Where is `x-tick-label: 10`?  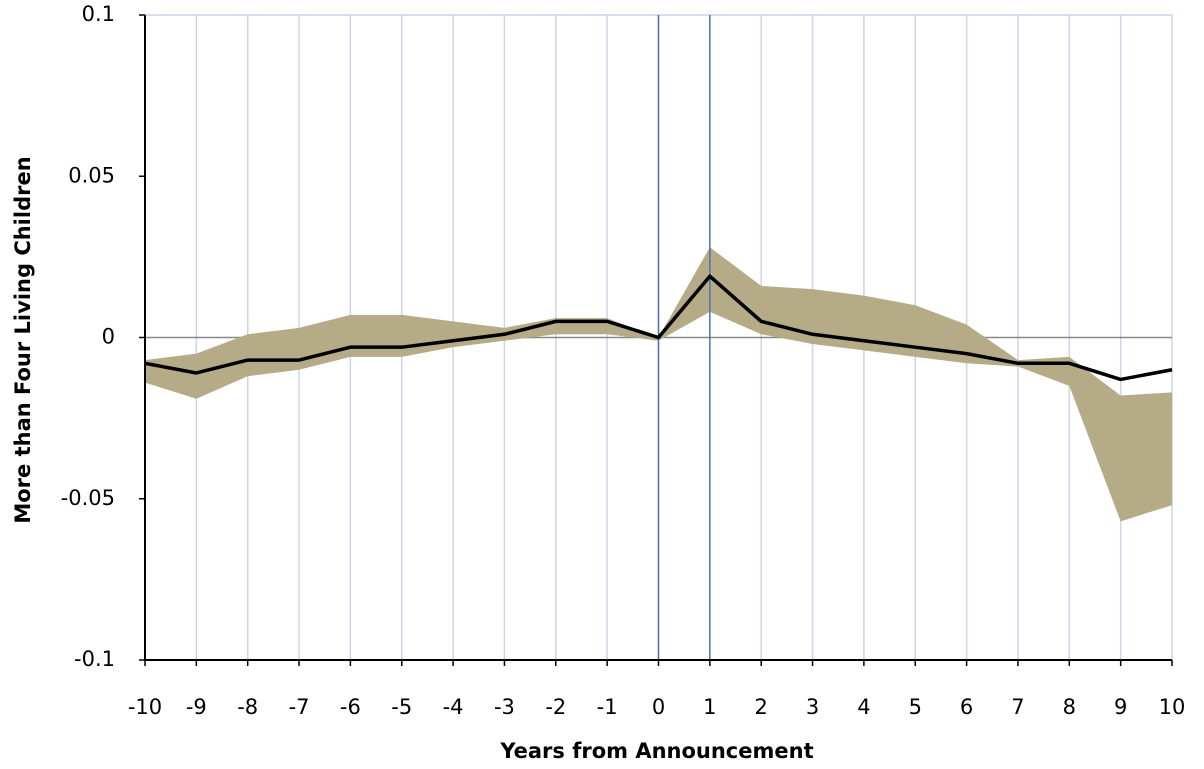 x-tick-label: 10 is located at coordinates (1172, 707).